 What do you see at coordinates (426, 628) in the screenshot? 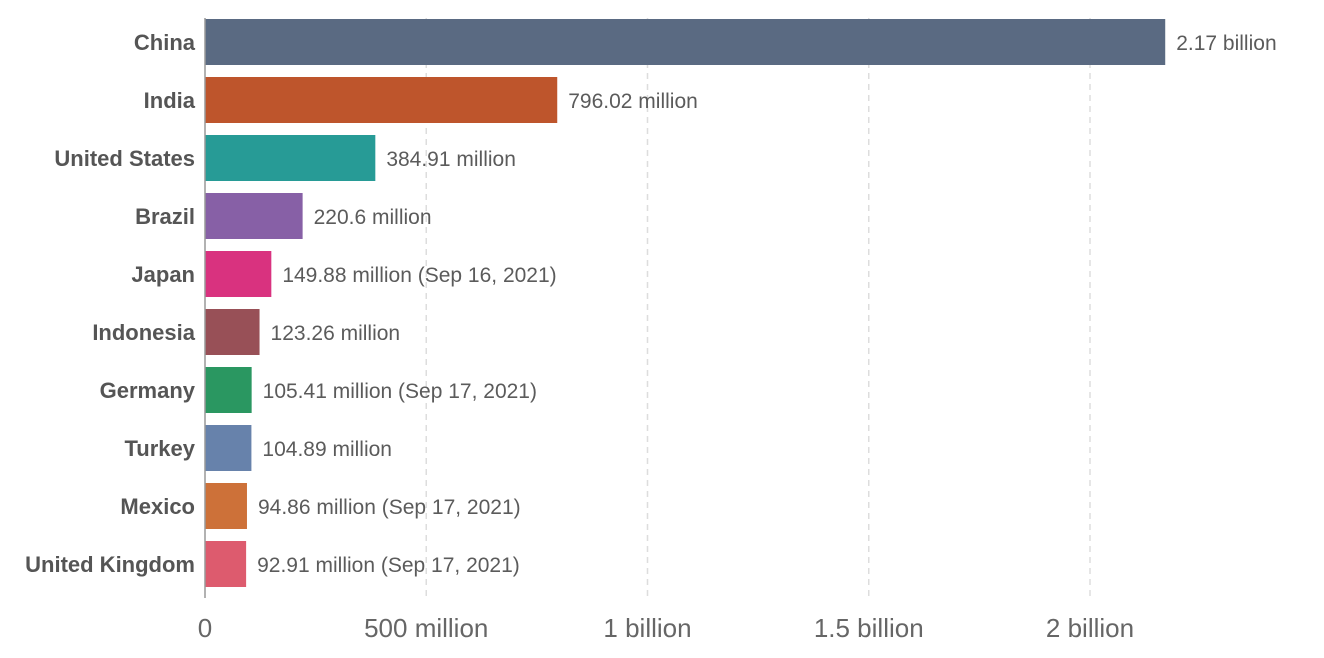
I see `x-tick-label: 500 million` at bounding box center [426, 628].